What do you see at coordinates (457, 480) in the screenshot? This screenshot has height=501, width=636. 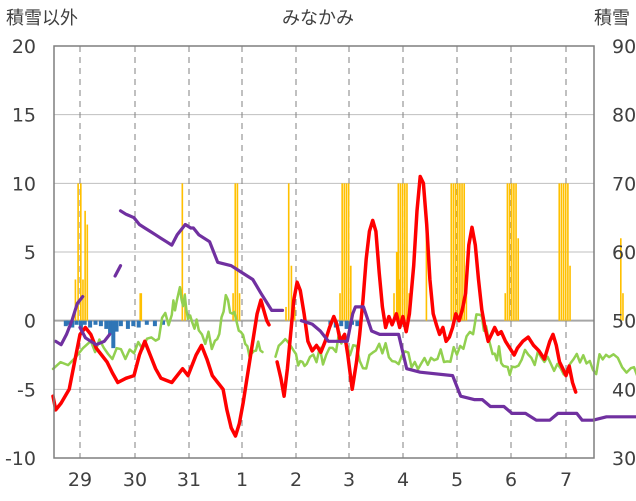 I see `day-label: 5` at bounding box center [457, 480].